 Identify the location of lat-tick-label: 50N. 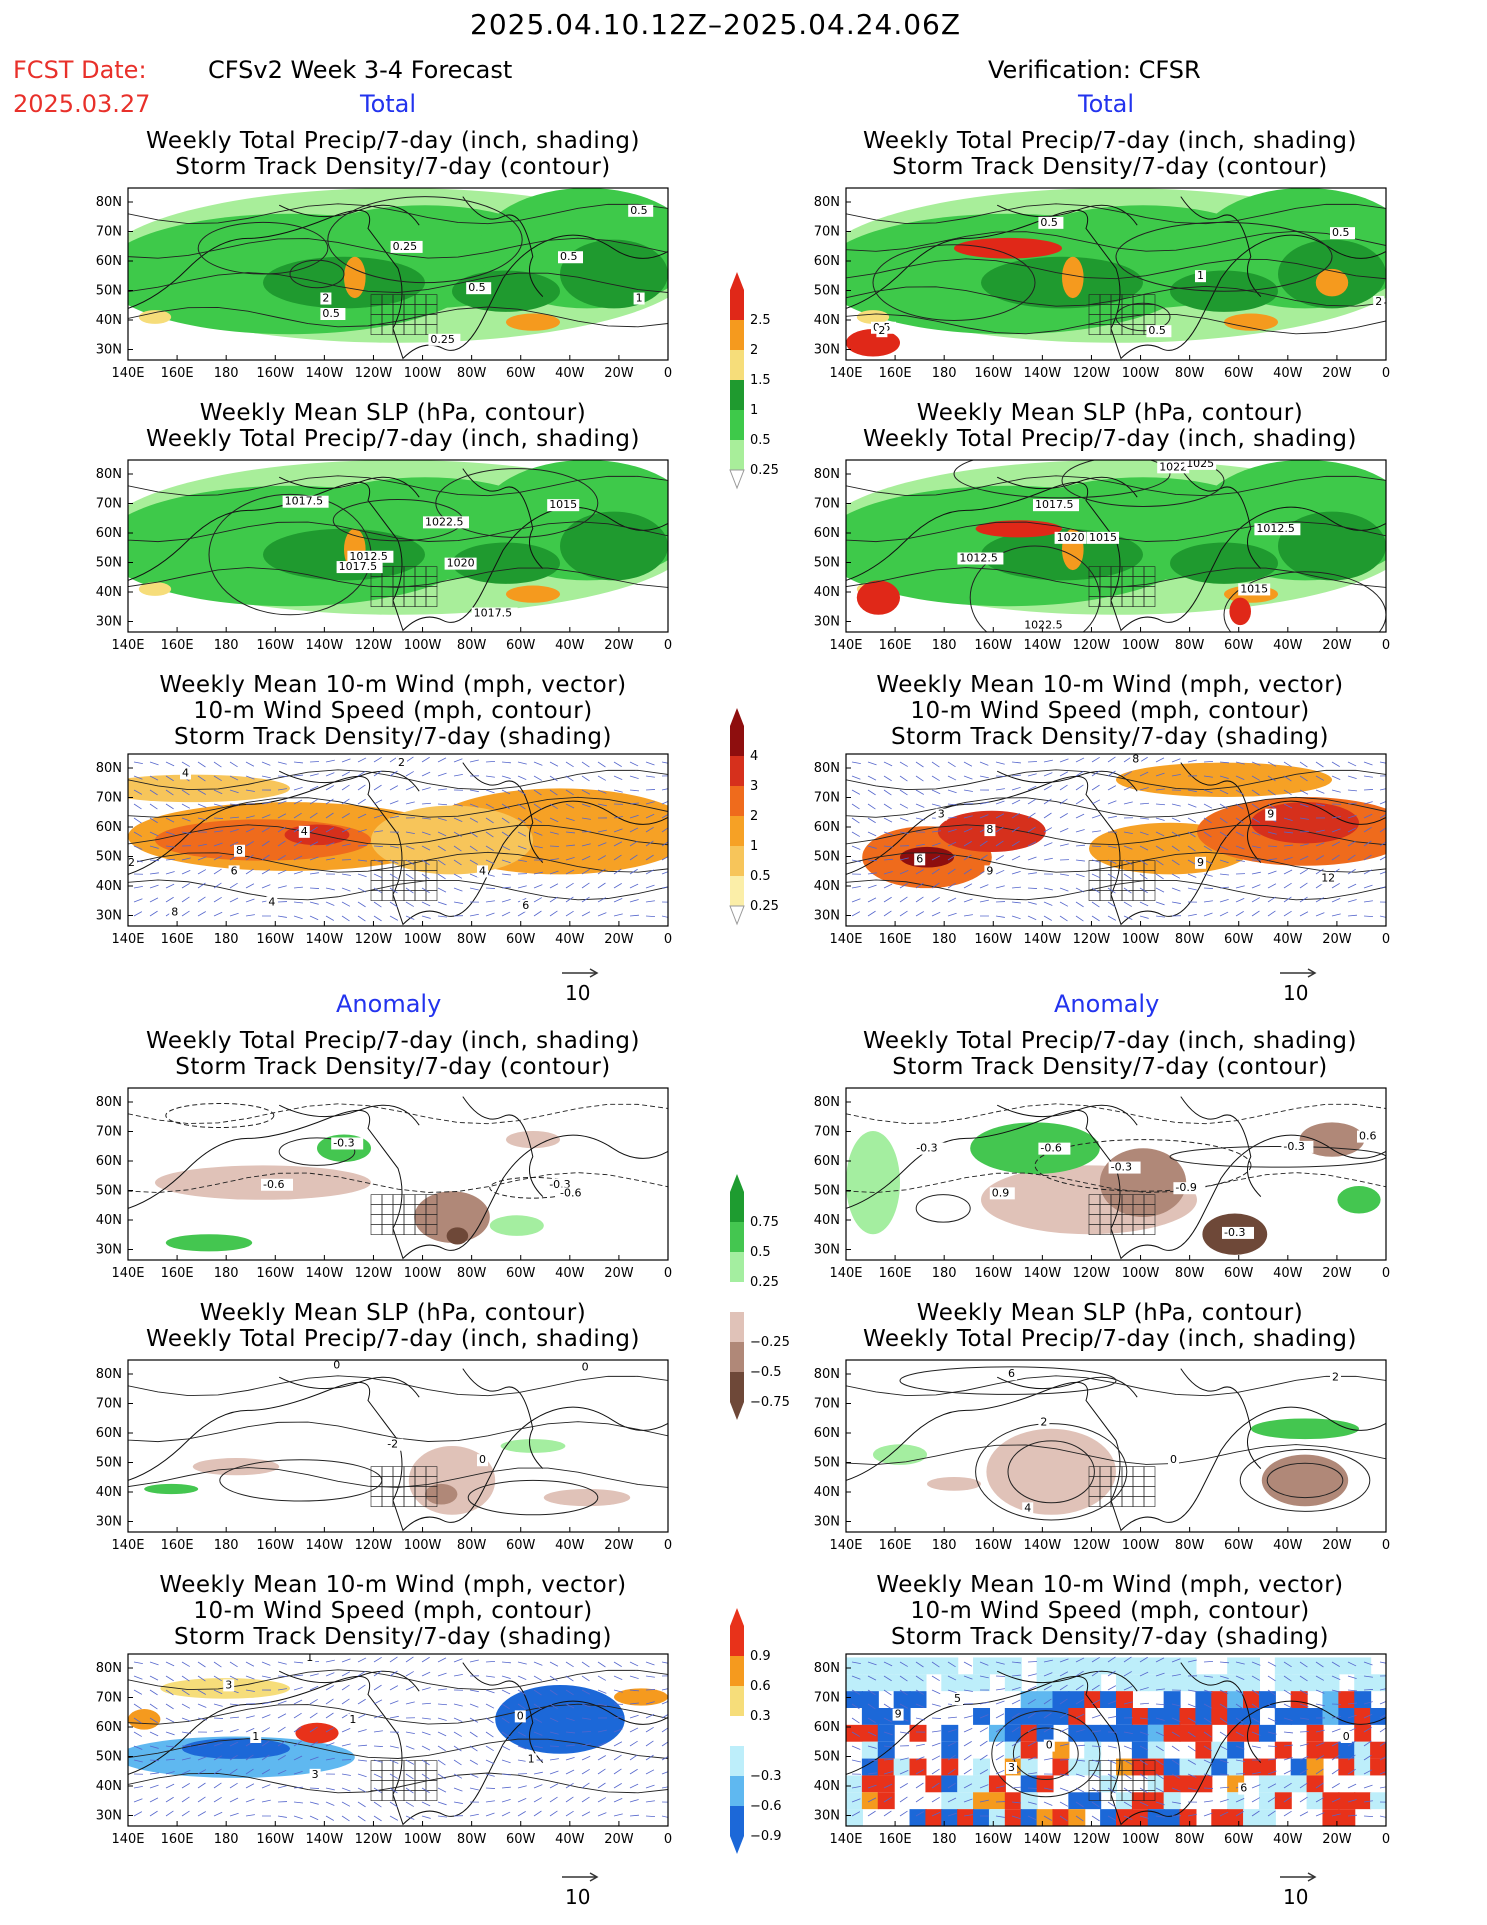
(109, 563).